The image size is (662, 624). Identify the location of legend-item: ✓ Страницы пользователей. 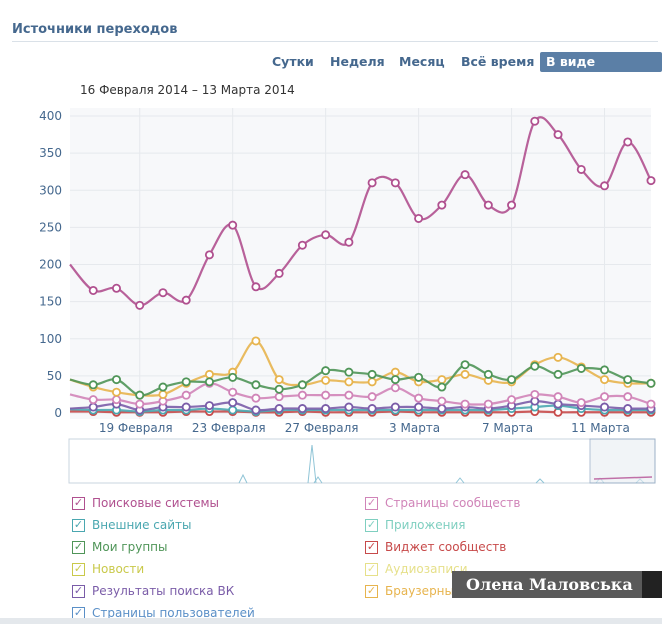
(163, 613).